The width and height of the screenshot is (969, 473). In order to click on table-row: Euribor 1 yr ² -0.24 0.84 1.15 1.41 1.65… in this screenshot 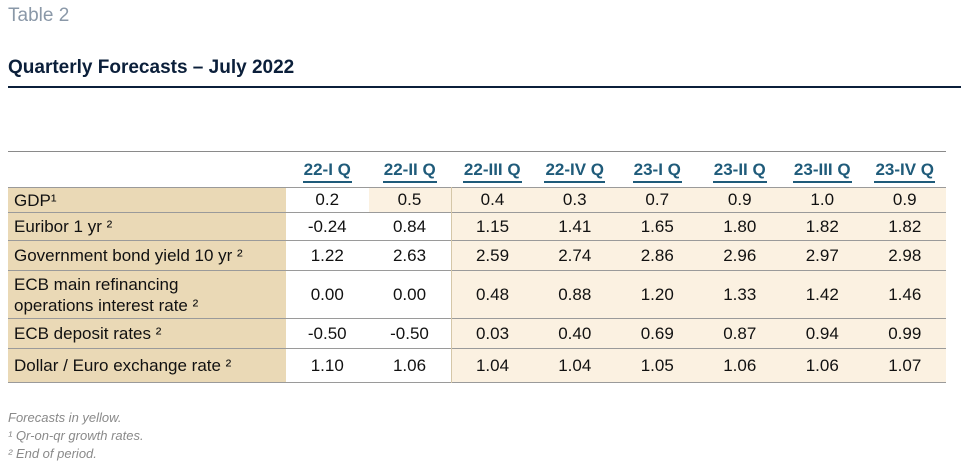, I will do `click(477, 226)`.